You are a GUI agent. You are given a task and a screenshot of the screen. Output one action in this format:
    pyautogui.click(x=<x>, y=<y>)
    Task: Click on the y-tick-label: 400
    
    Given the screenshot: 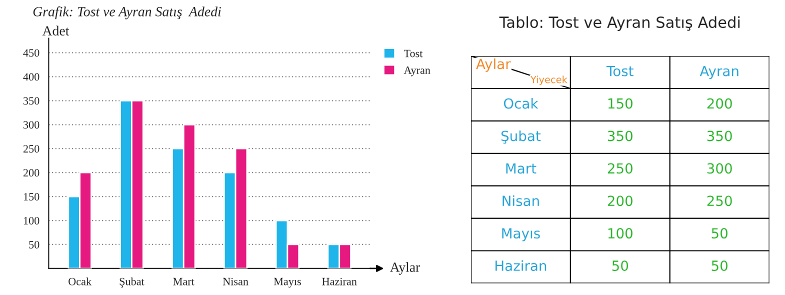 What is the action you would take?
    pyautogui.click(x=31, y=77)
    